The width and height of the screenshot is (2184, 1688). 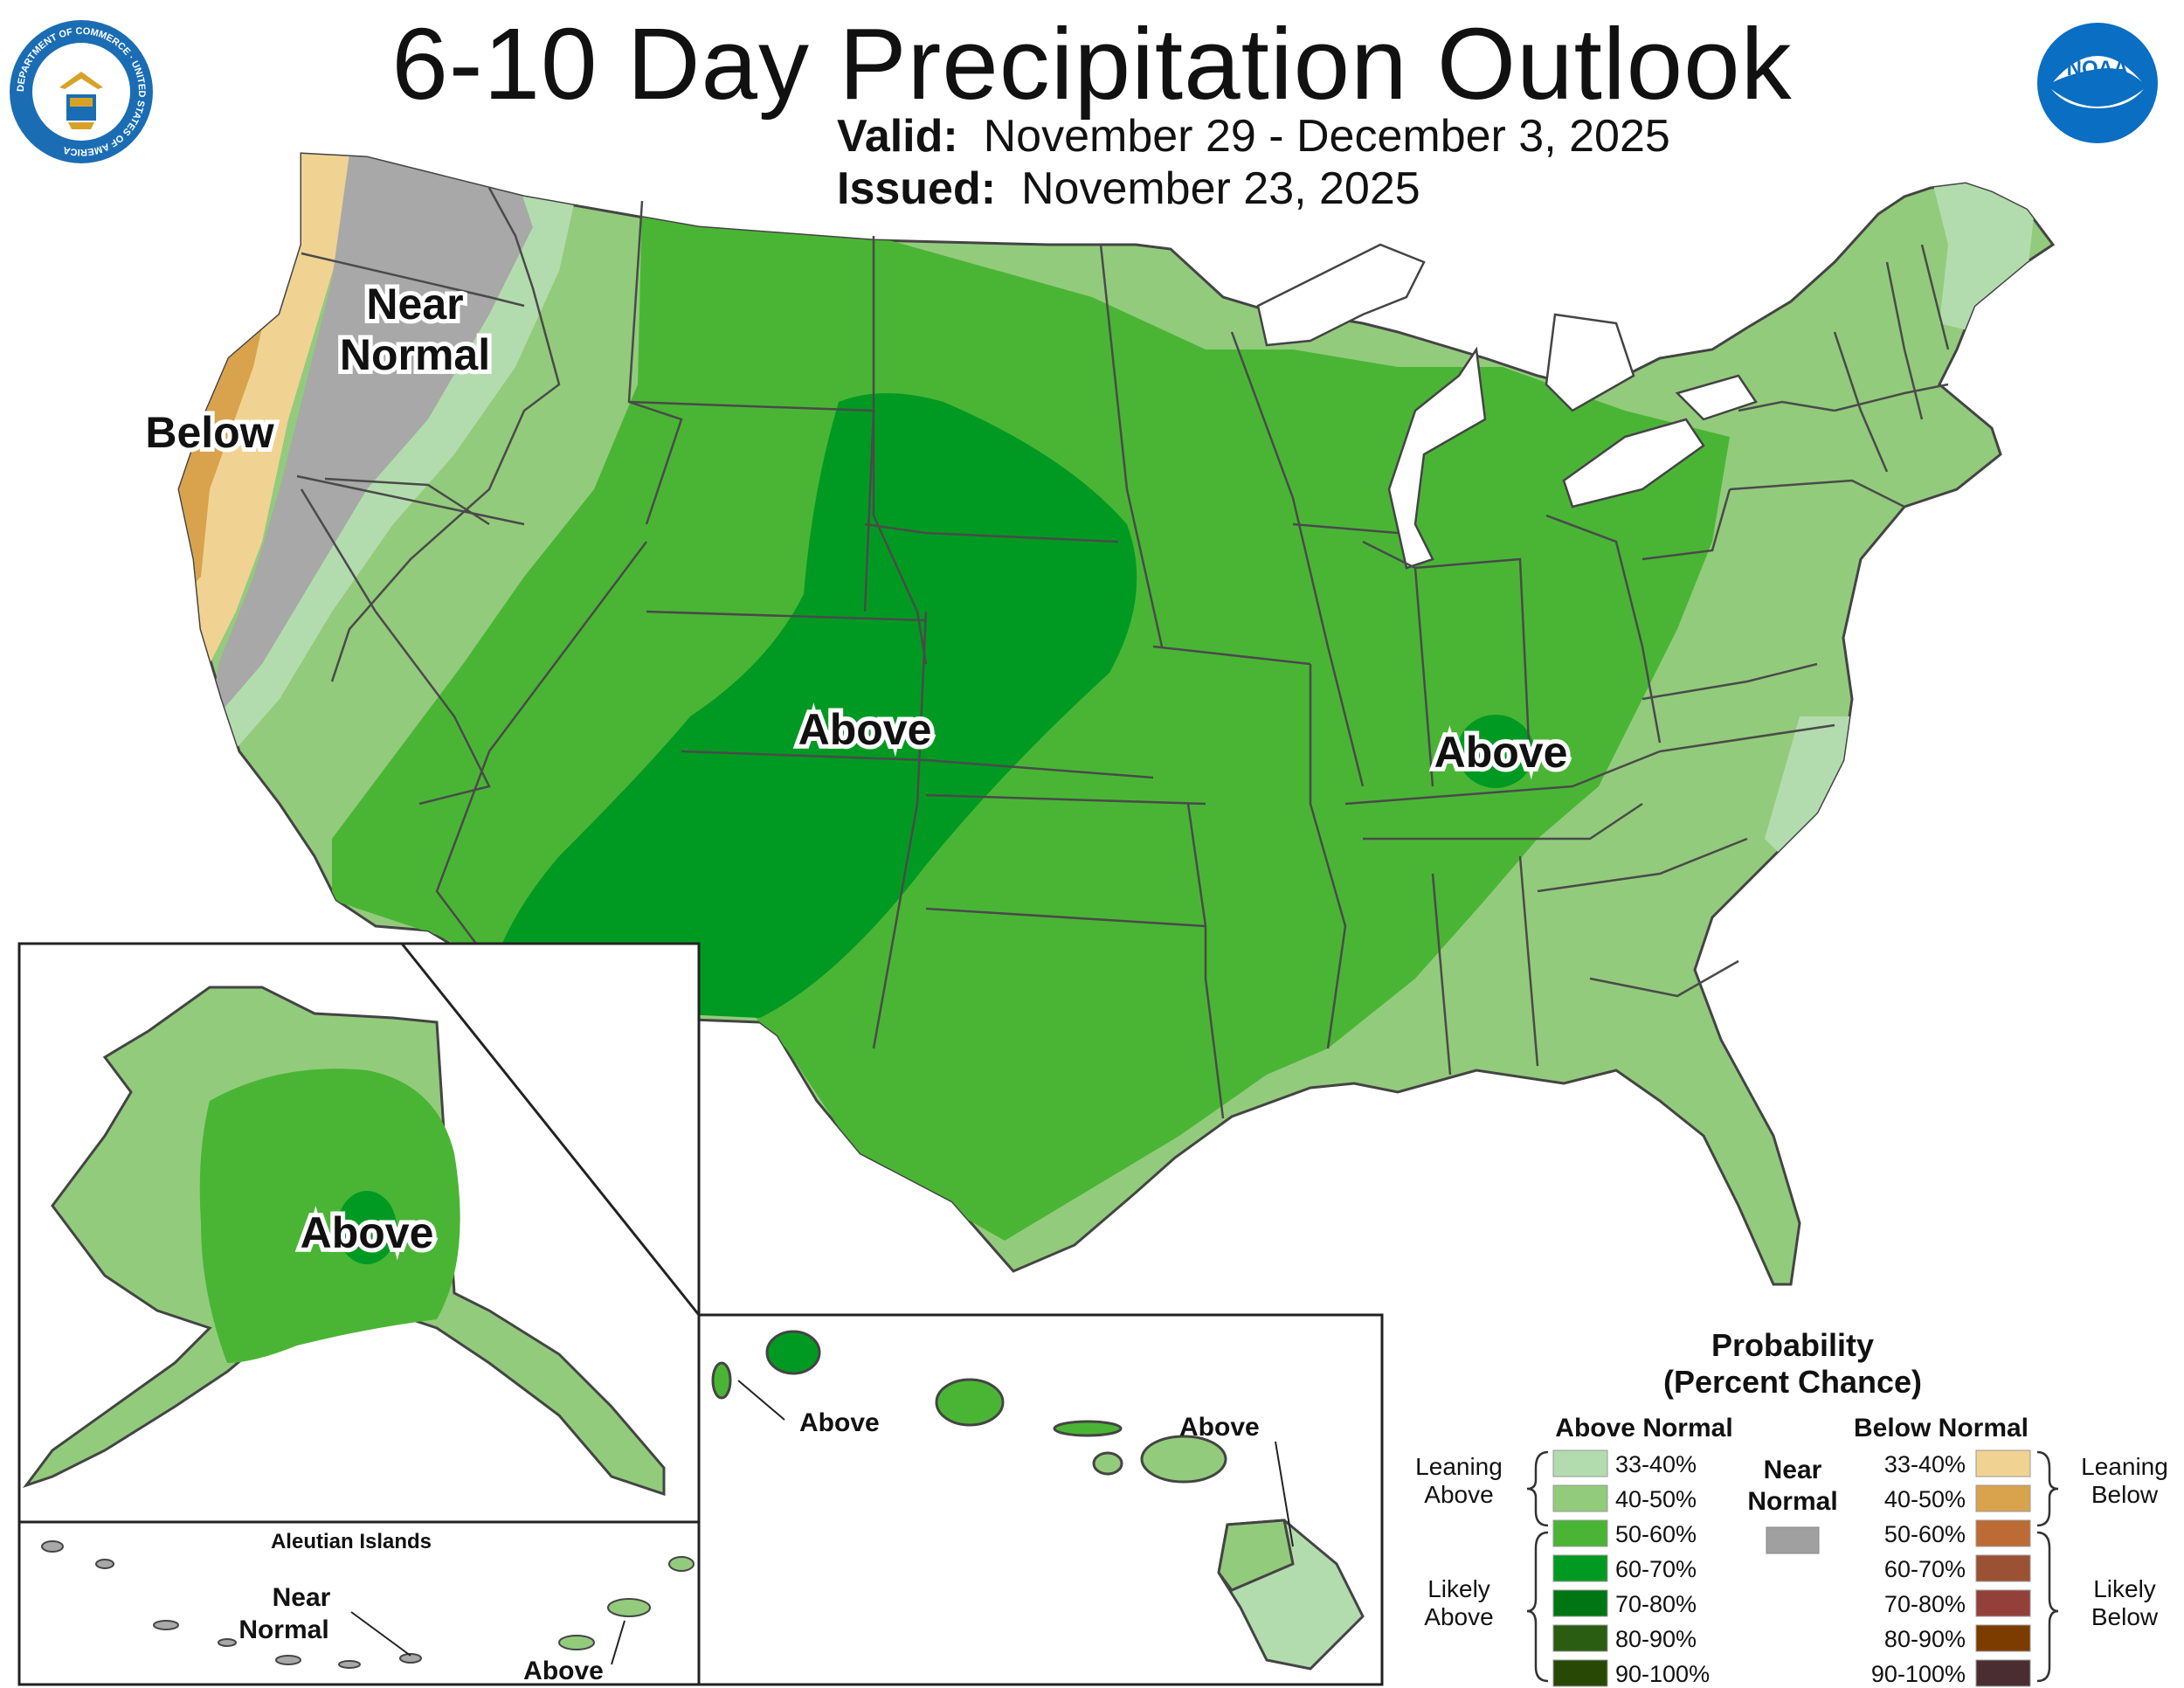 I want to click on below-label: Below, so click(x=209, y=432).